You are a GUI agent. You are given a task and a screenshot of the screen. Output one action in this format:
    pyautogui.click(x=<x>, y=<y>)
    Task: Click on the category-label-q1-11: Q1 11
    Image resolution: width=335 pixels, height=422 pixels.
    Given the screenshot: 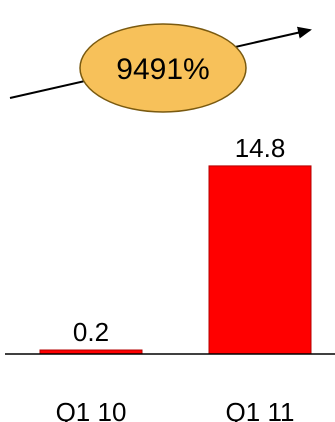 What is the action you would take?
    pyautogui.click(x=260, y=409)
    